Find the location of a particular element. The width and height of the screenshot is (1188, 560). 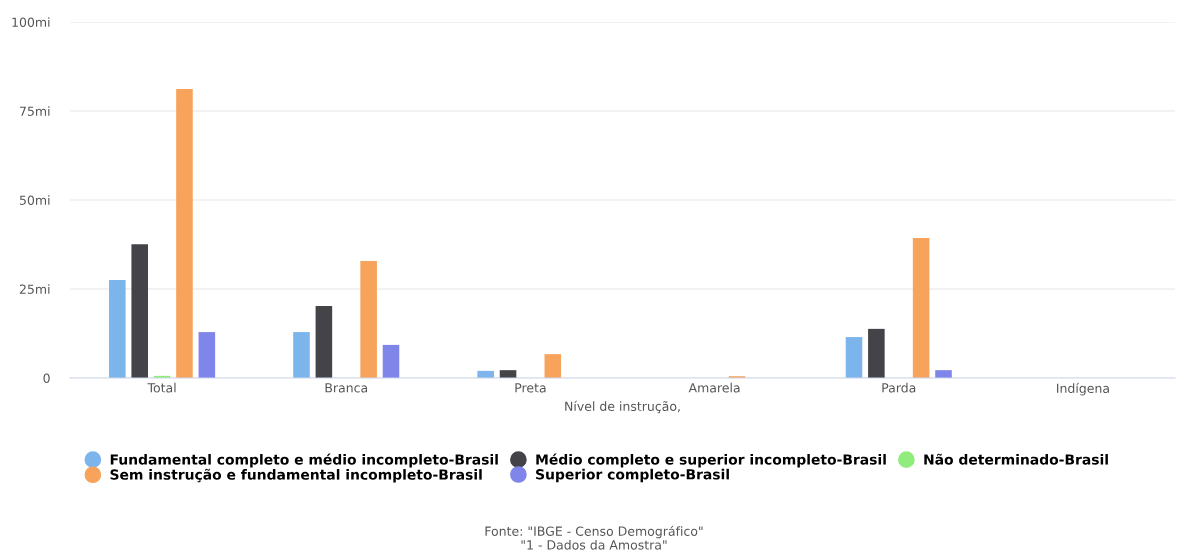

legend-label: Fundamental completo e médio incompleto-Brasil is located at coordinates (304, 460).